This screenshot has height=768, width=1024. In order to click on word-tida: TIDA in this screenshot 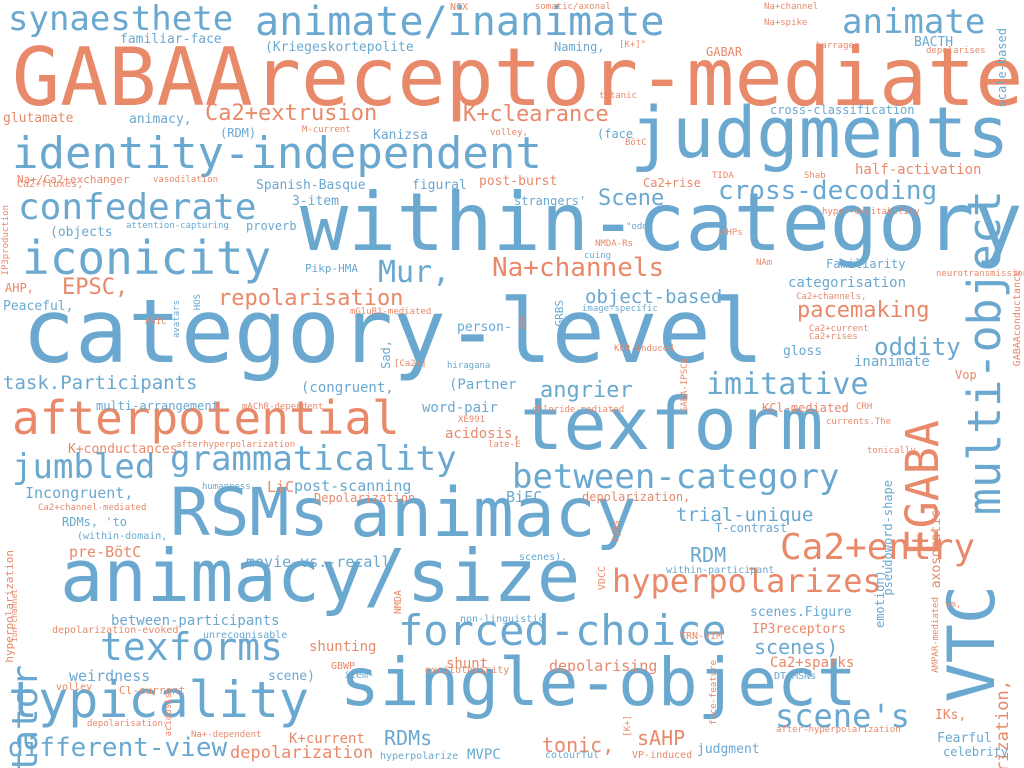, I will do `click(723, 176)`.